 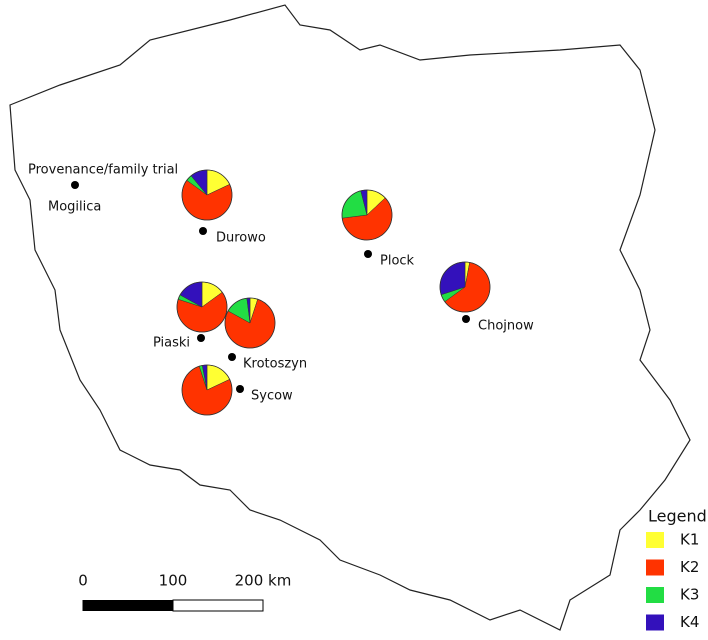 What do you see at coordinates (272, 396) in the screenshot?
I see `site-label: Sycow` at bounding box center [272, 396].